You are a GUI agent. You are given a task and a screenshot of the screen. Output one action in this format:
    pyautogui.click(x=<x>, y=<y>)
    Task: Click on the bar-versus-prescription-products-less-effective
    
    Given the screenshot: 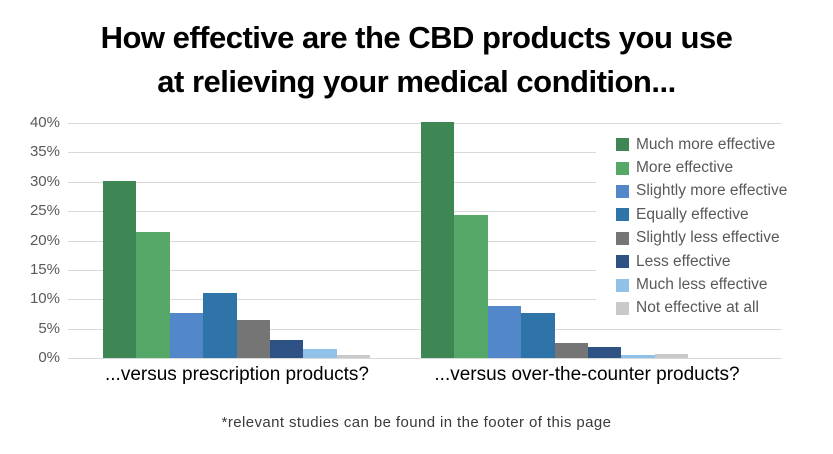 What is the action you would take?
    pyautogui.click(x=286, y=348)
    